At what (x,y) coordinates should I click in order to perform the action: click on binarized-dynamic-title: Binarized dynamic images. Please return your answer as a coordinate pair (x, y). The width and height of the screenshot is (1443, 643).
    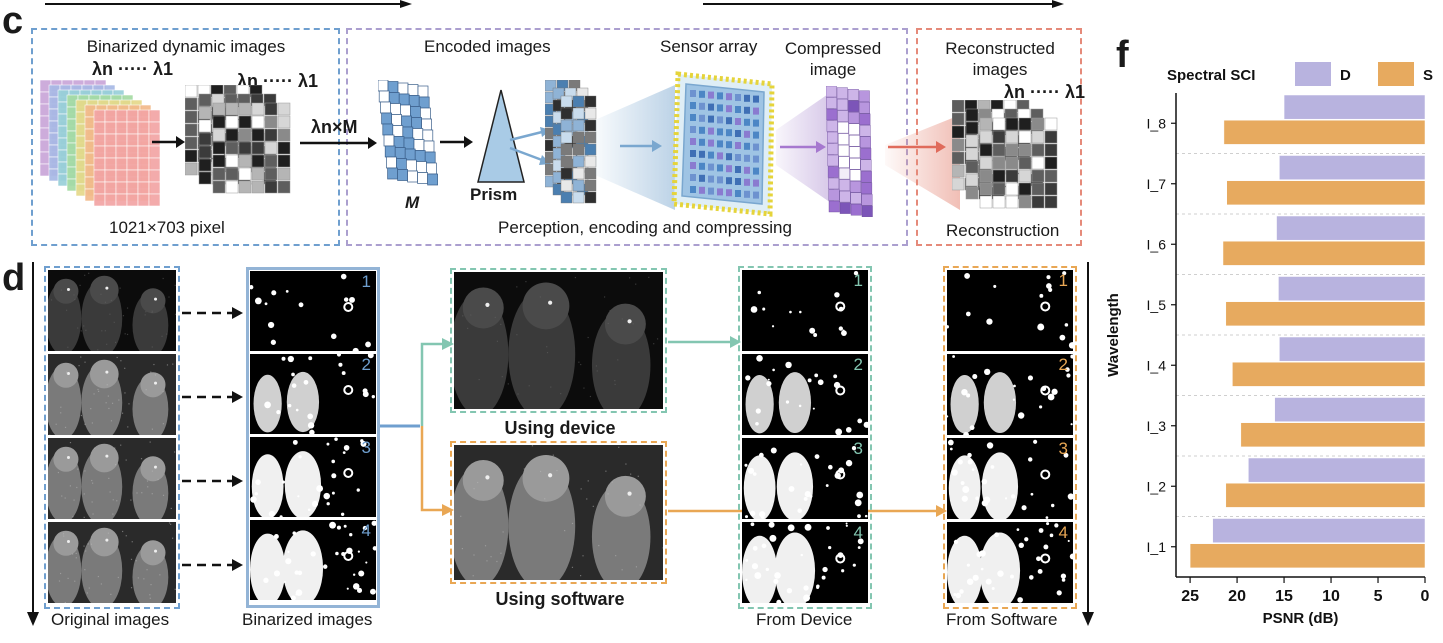
    Looking at the image, I should click on (186, 46).